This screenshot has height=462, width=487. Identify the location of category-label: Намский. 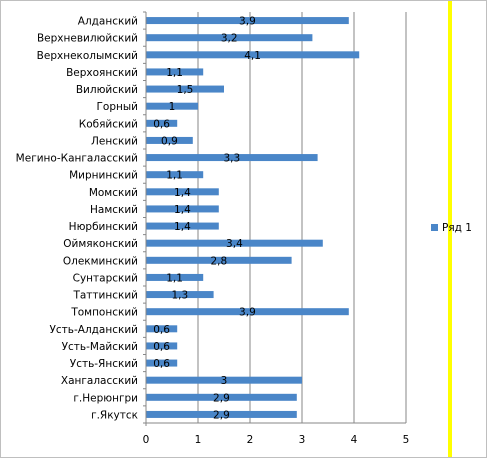
(114, 210).